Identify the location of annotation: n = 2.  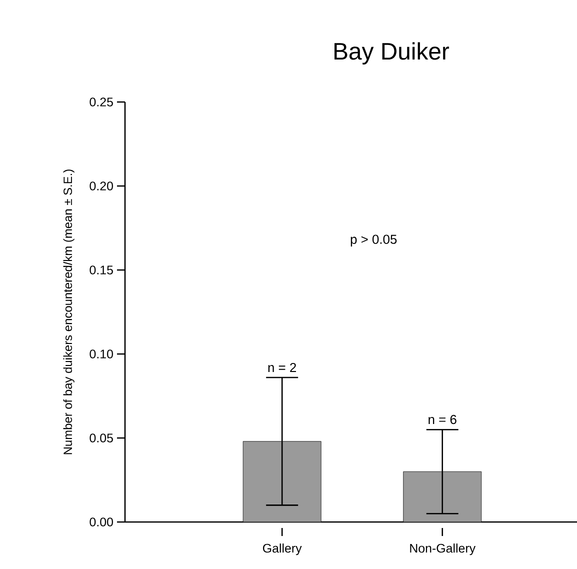
(282, 367).